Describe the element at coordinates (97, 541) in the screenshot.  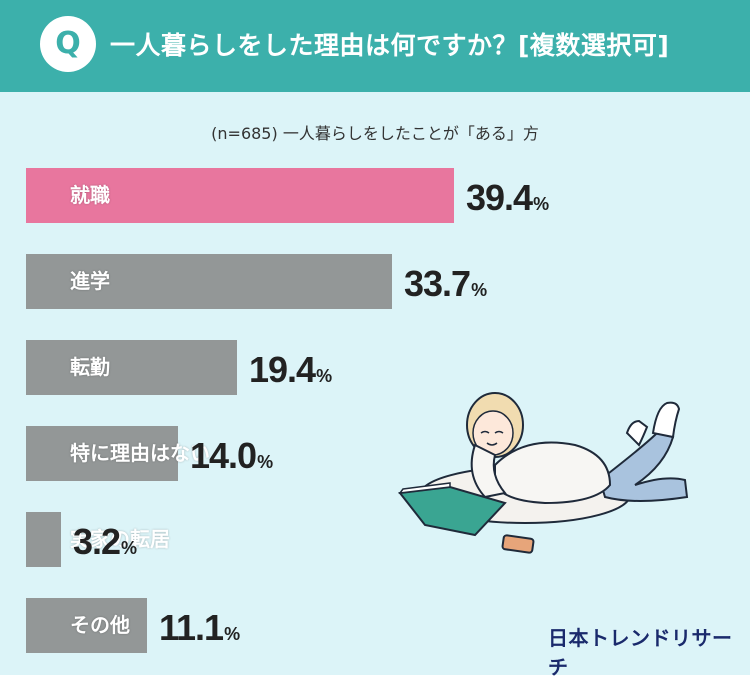
I see `bar-value-number: 3.2` at that location.